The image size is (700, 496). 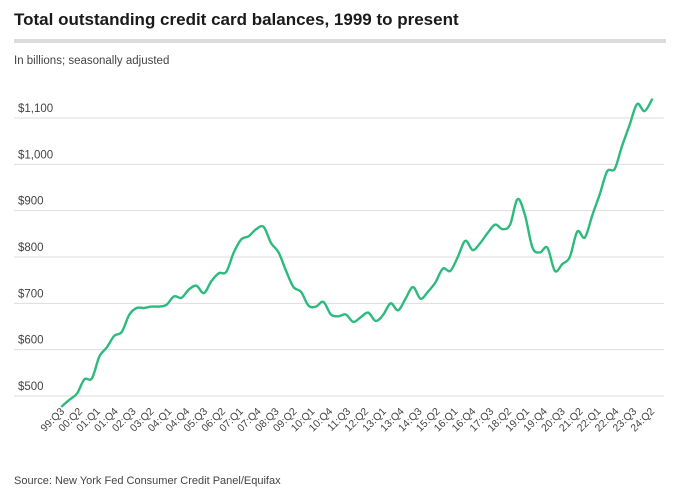 What do you see at coordinates (92, 61) in the screenshot?
I see `chart-subtitle: In billions; seasonally adjusted` at bounding box center [92, 61].